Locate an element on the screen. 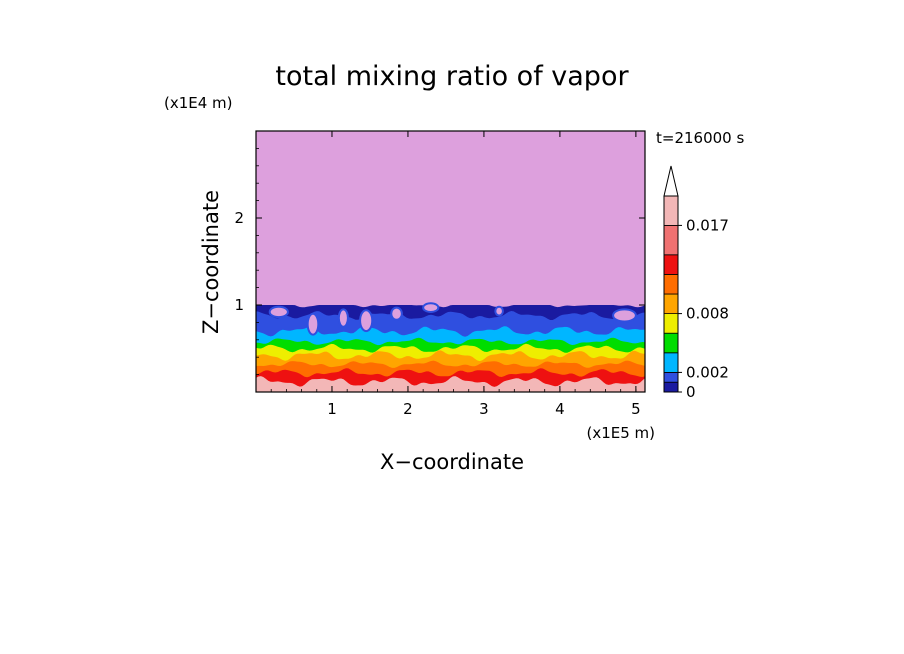 The image size is (904, 654). x-tick-label: 2 is located at coordinates (408, 409).